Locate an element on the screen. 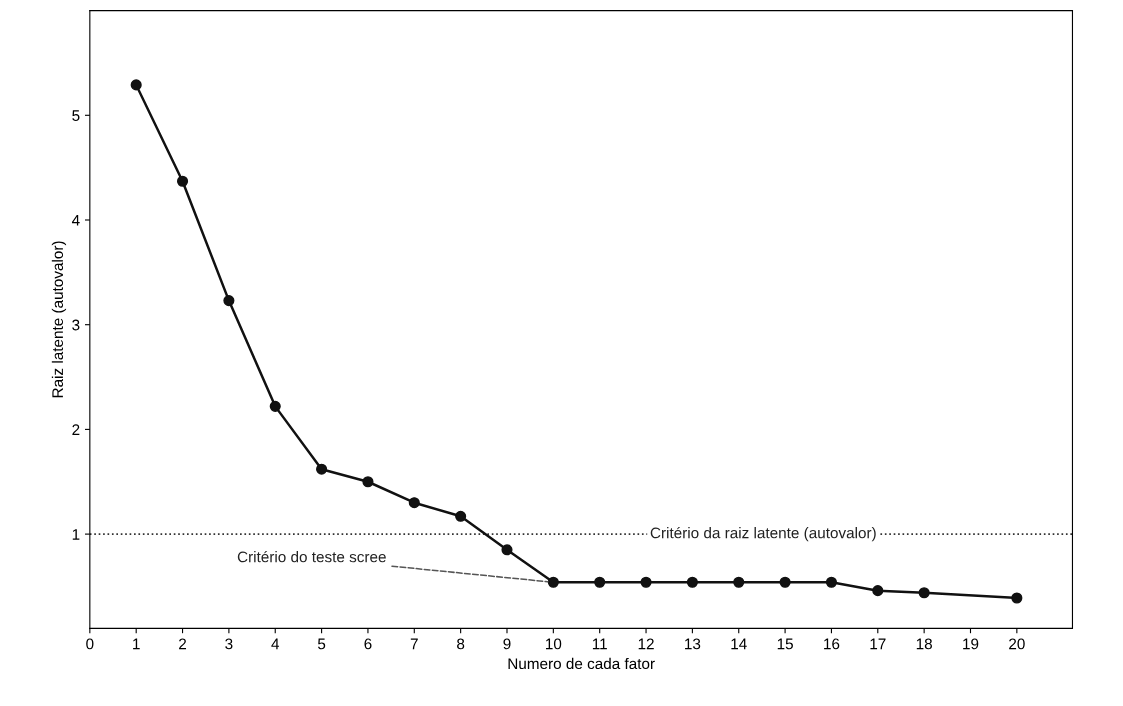 The image size is (1123, 706). annotation: Critério do teste scree is located at coordinates (311, 556).